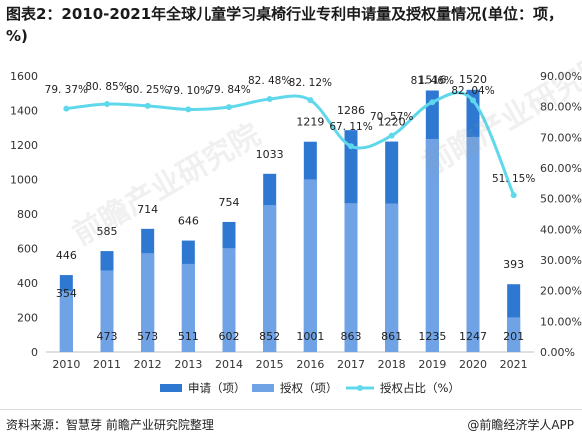  What do you see at coordinates (270, 364) in the screenshot?
I see `x-tick-label: 2015` at bounding box center [270, 364].